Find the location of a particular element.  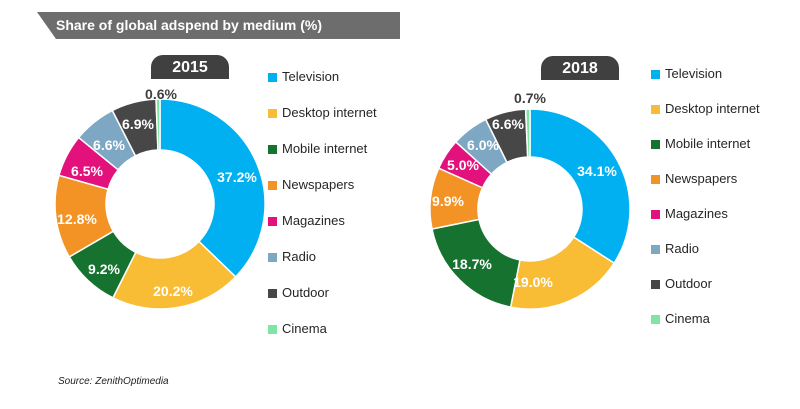

data-label-2018-television: 34.1% is located at coordinates (597, 171).